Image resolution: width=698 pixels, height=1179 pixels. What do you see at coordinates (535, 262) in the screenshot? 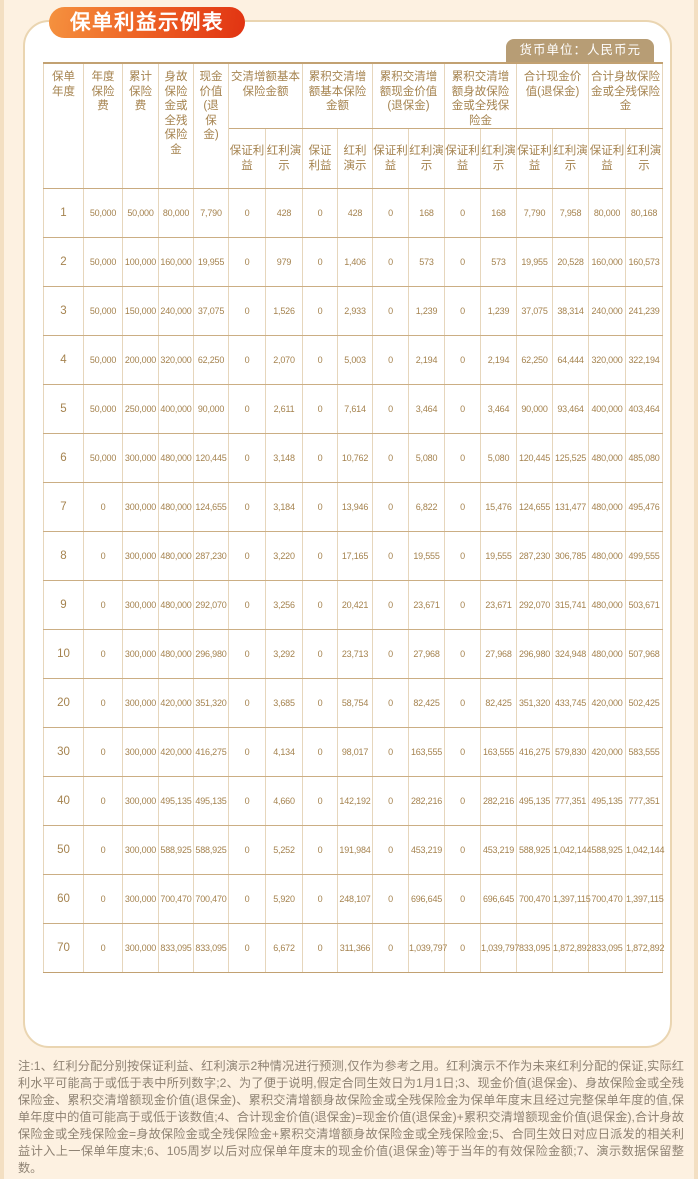
I see `value-cell: 19,955` at bounding box center [535, 262].